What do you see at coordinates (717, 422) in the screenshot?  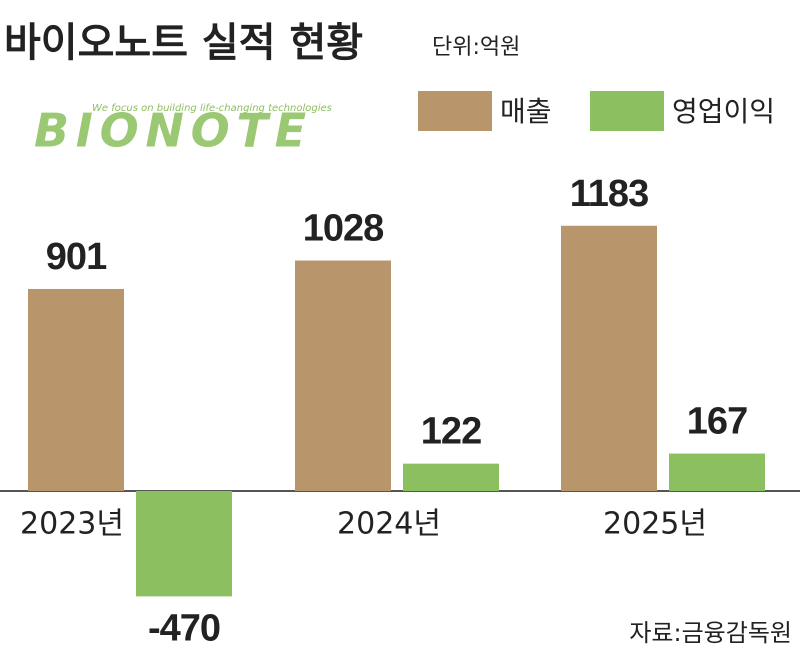 I see `value-label: 167` at bounding box center [717, 422].